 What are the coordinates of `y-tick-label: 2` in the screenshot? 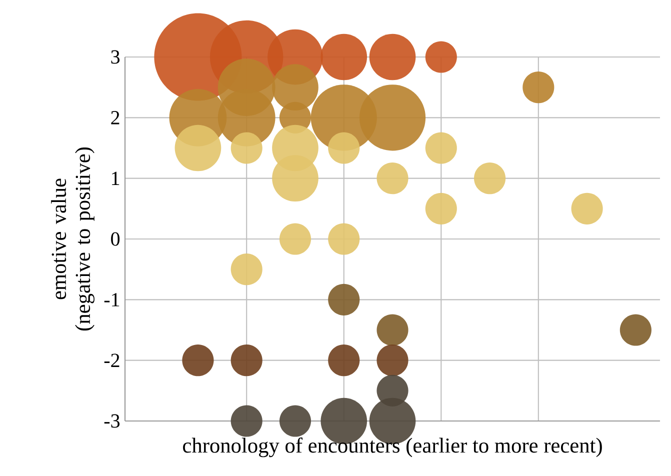 It's located at (115, 117).